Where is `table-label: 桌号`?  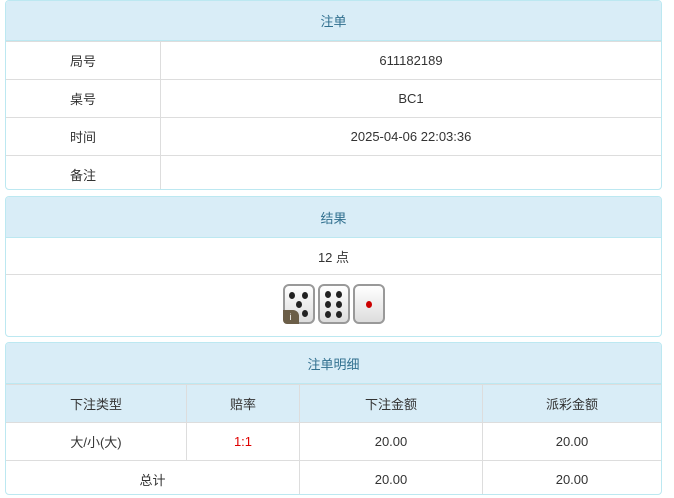
table-label: 桌号 is located at coordinates (83, 98).